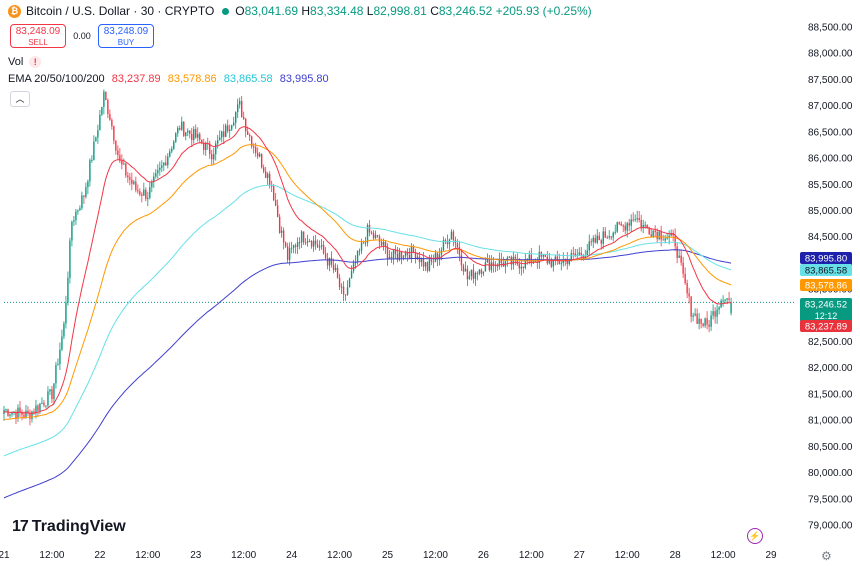 This screenshot has width=860, height=566. What do you see at coordinates (120, 11) in the screenshot?
I see `symbol-title: Bitcoin / U.S. Dollar · 30 · CRYPTO` at bounding box center [120, 11].